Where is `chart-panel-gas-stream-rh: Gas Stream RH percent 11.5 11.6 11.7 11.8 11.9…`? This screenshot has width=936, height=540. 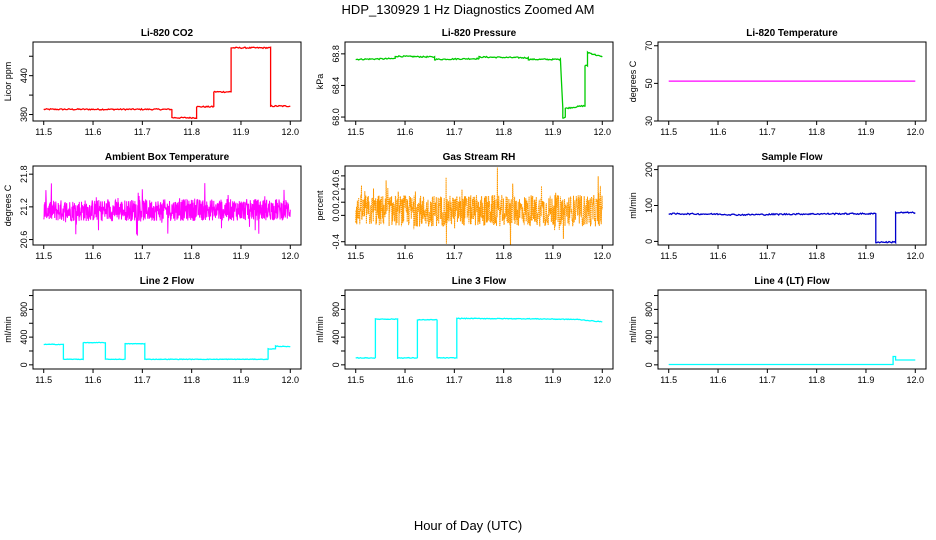 chart-panel-gas-stream-rh: Gas Stream RH percent 11.5 11.6 11.7 11.8 11.9… is located at coordinates (464, 206).